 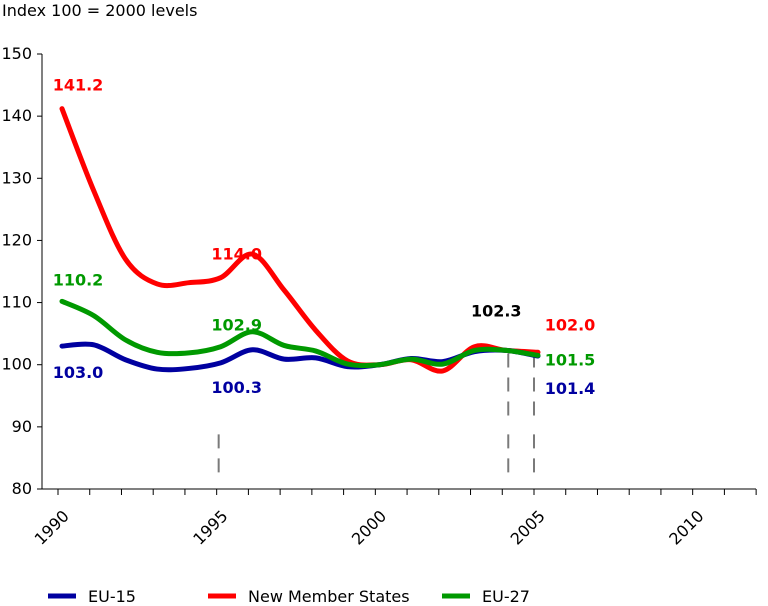 What do you see at coordinates (78, 372) in the screenshot?
I see `data-label: 103.0` at bounding box center [78, 372].